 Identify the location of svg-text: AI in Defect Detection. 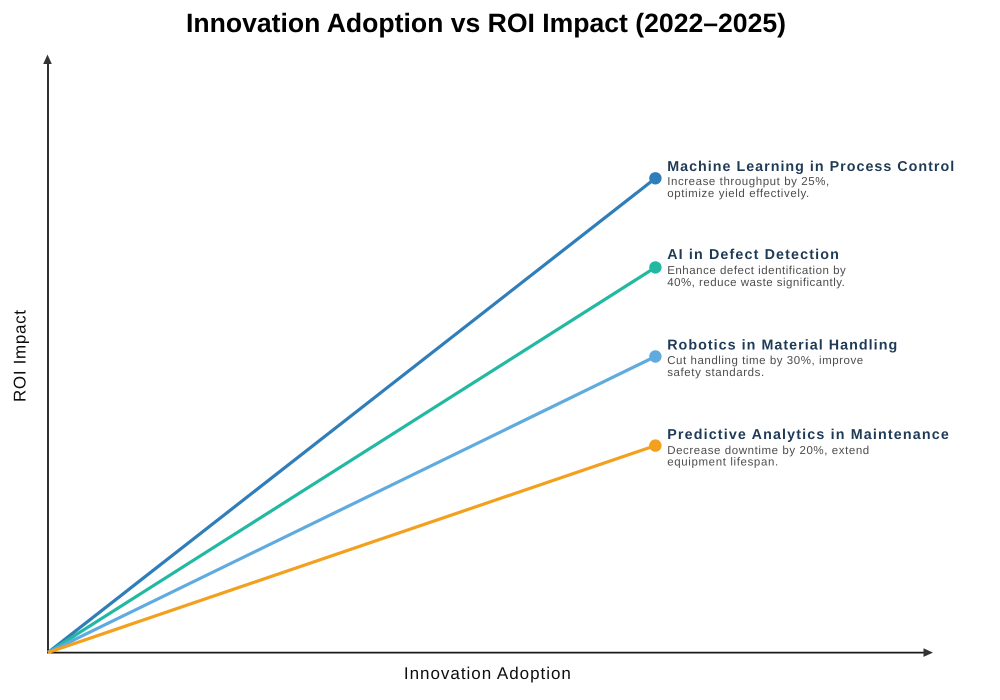
(753, 255).